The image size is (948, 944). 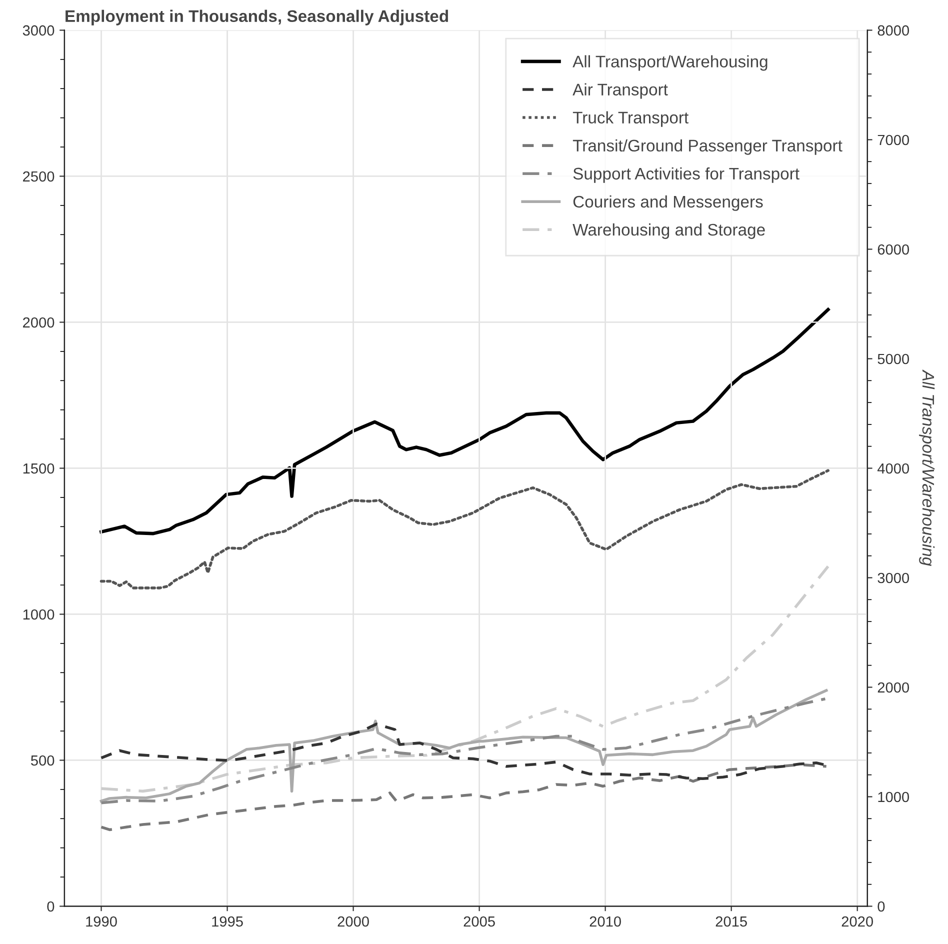 What do you see at coordinates (894, 249) in the screenshot?
I see `y2-tick-label: 6000` at bounding box center [894, 249].